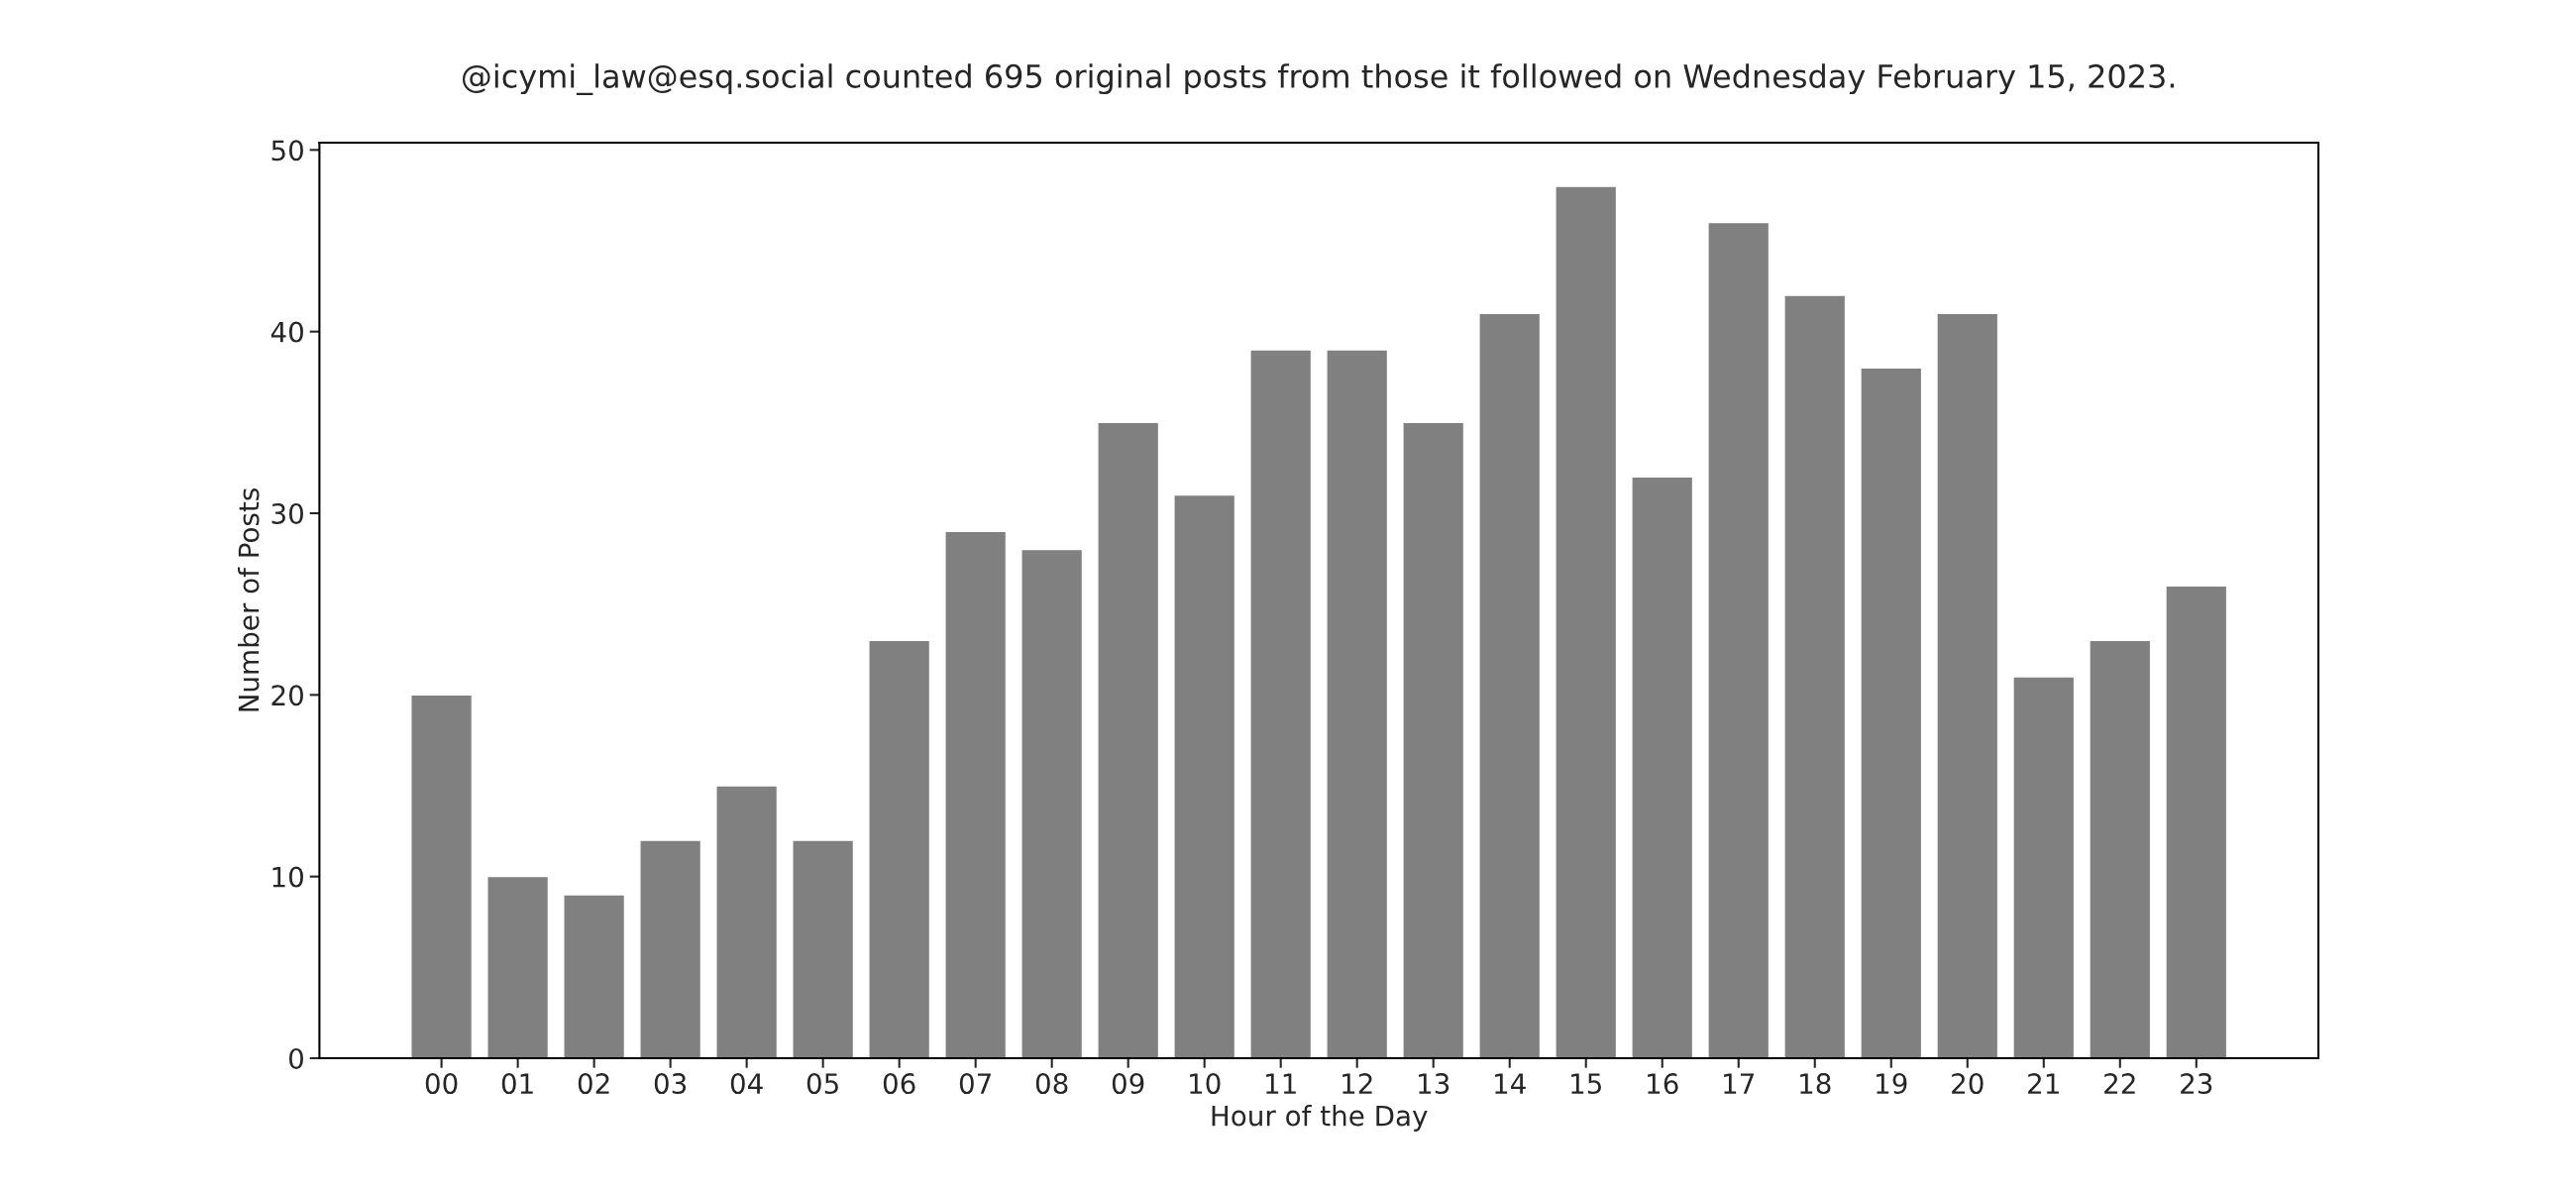 The width and height of the screenshot is (2576, 1189). I want to click on x-tick-label: 11, so click(1281, 1083).